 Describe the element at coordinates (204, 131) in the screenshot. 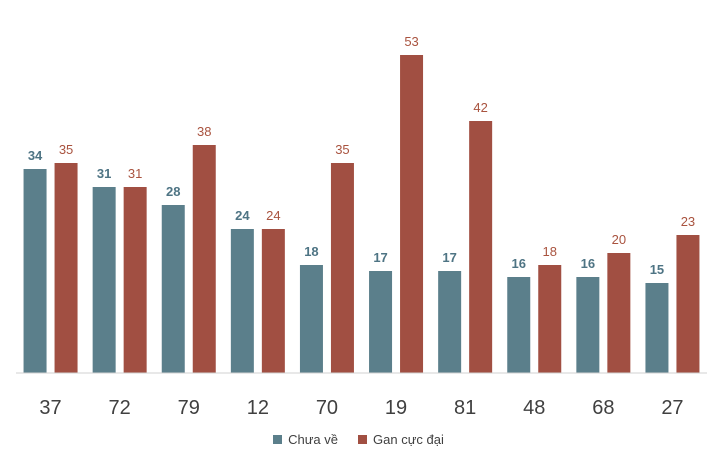

I see `value-label-series-2-79: 38` at that location.